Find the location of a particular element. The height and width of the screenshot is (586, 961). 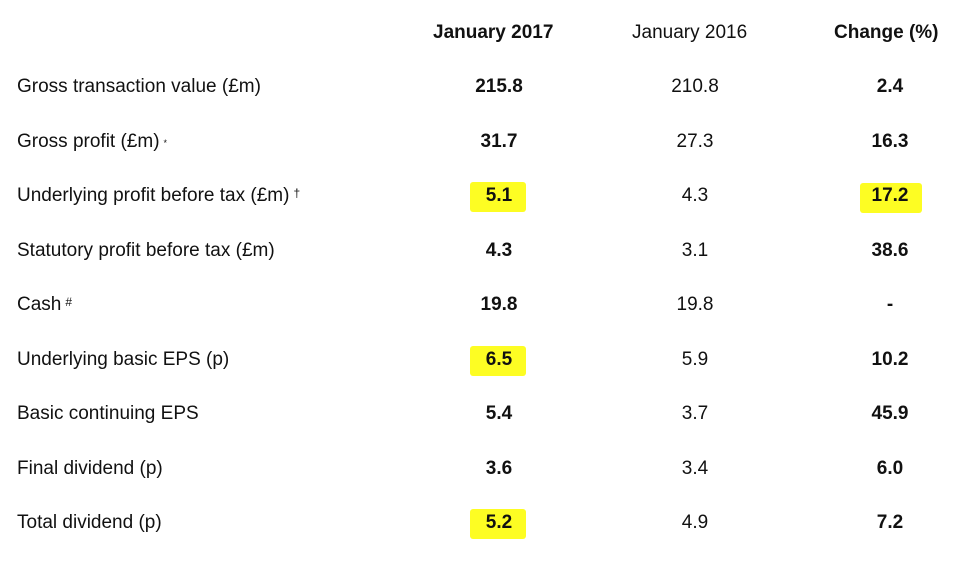

value-january-2017: 5.4 is located at coordinates (499, 413).